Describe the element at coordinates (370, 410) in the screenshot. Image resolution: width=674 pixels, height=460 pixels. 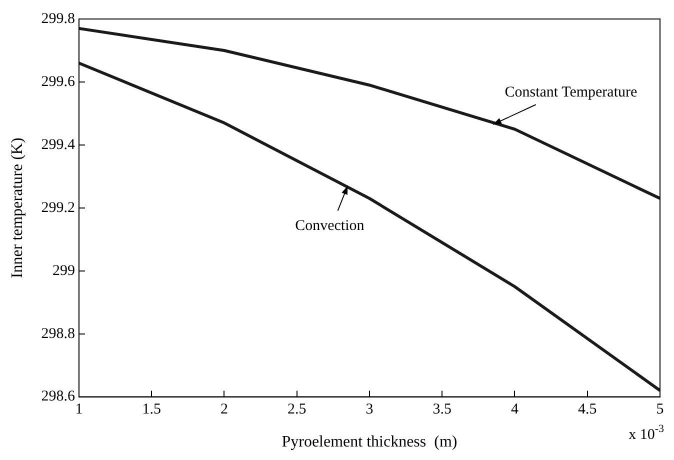
I see `x-tick-label: 3` at that location.